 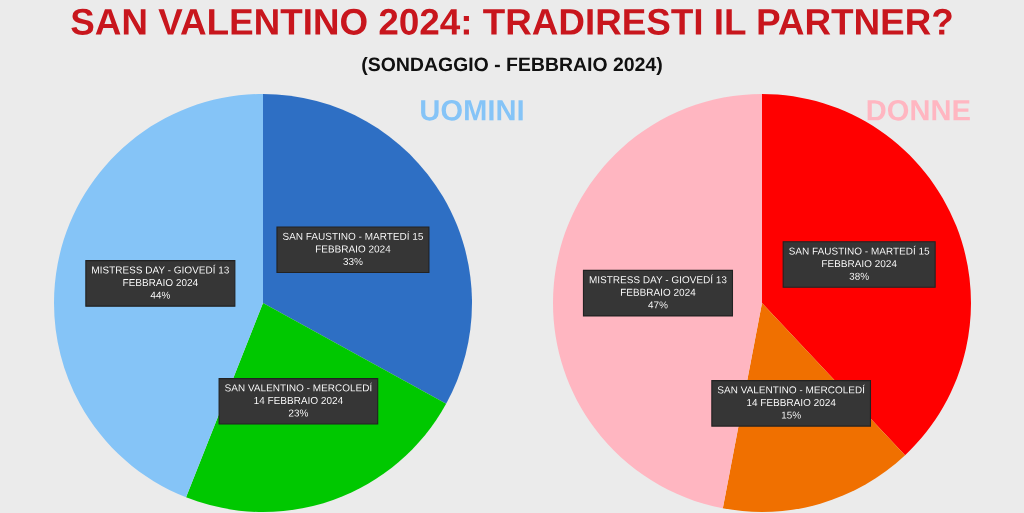 I want to click on data-label: 44%, so click(x=160, y=295).